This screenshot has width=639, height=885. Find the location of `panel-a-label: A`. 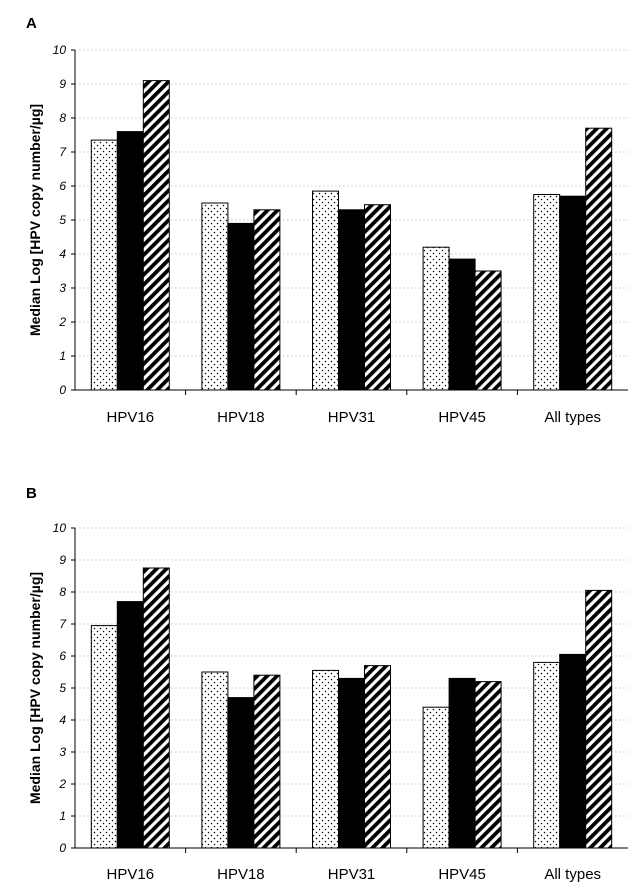

panel-a-label: A is located at coordinates (31, 23).